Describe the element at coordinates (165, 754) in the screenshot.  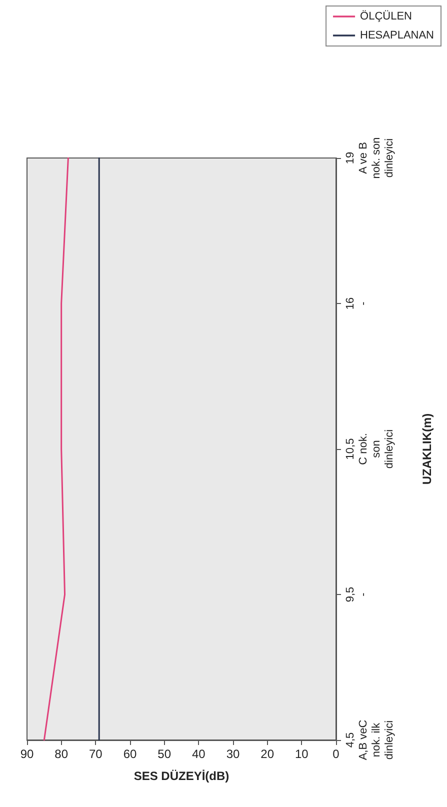
I see `x-tick-label: 50` at that location.